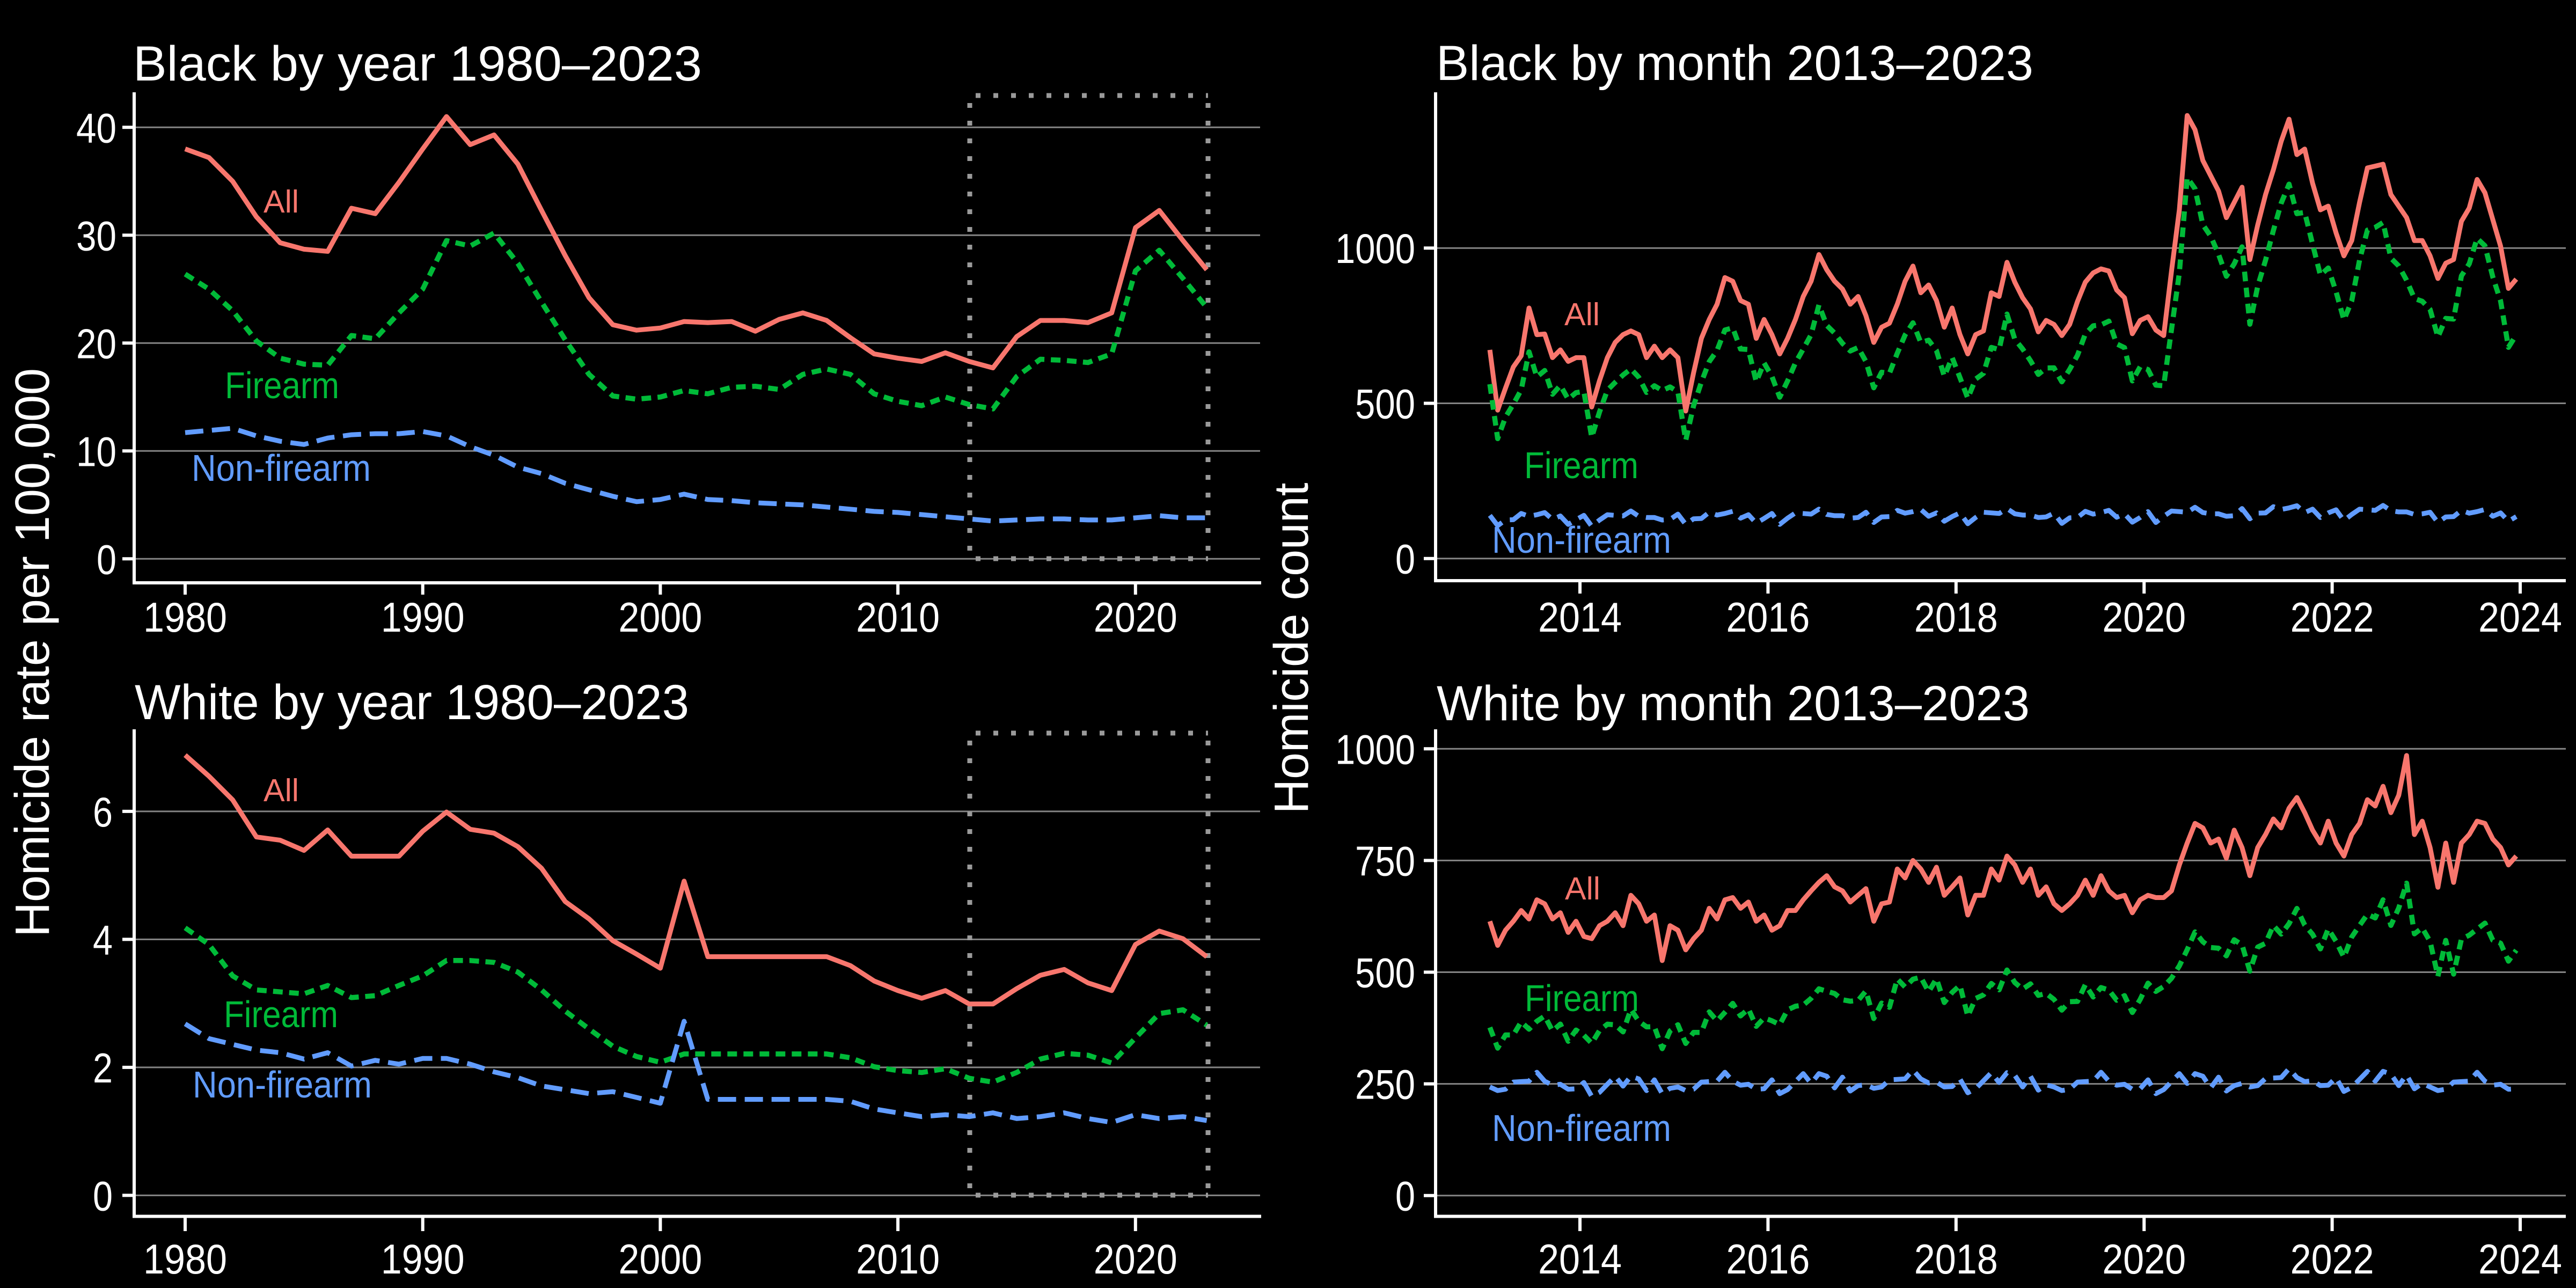 This screenshot has height=1288, width=2576. I want to click on svg-text: Homicide count, so click(1292, 648).